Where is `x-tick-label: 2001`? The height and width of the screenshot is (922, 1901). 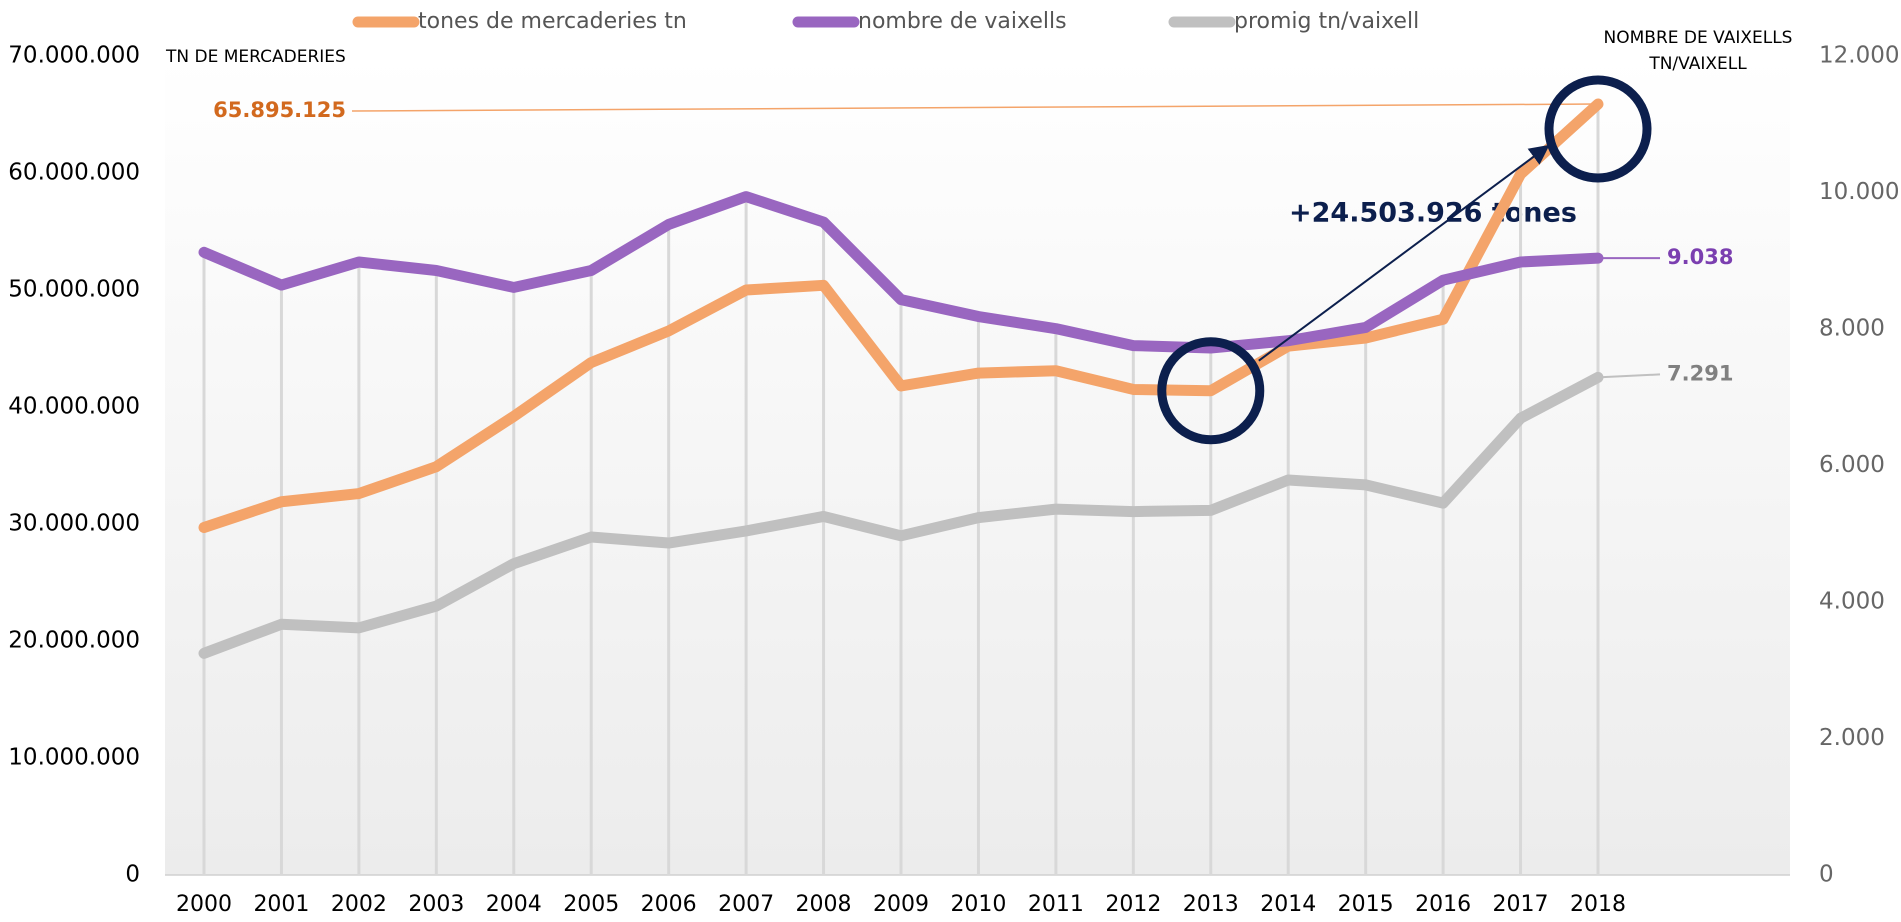 x-tick-label: 2001 is located at coordinates (281, 904).